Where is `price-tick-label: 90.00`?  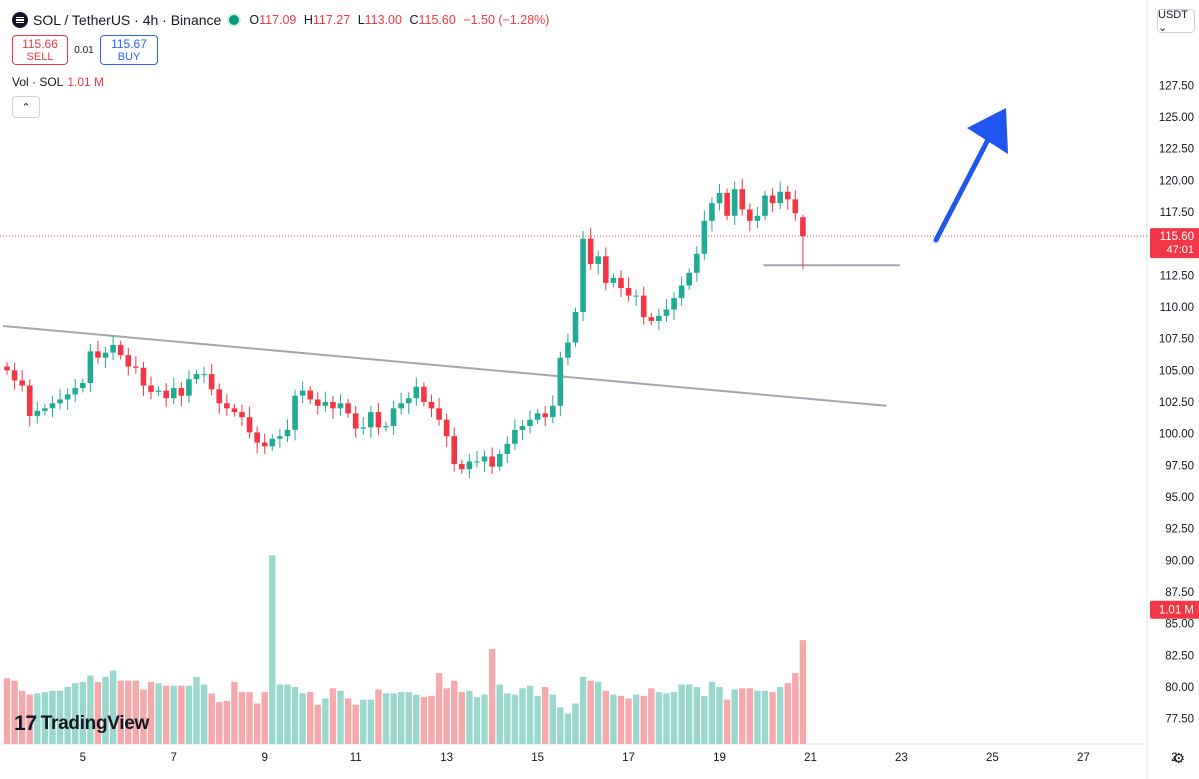
price-tick-label: 90.00 is located at coordinates (1179, 561).